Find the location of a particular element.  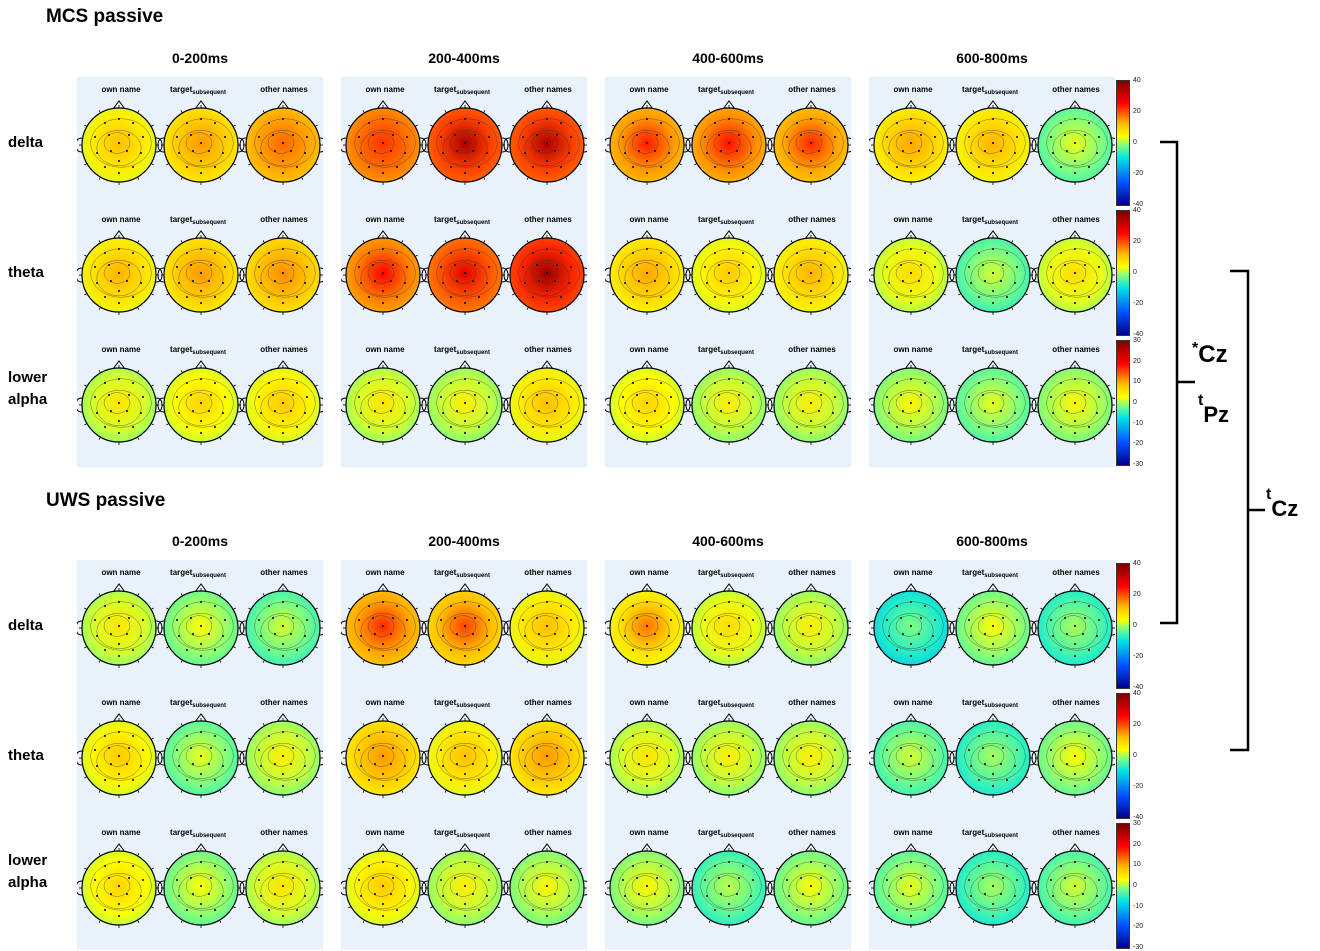

annotation-cz-star: *Cz is located at coordinates (1210, 354).